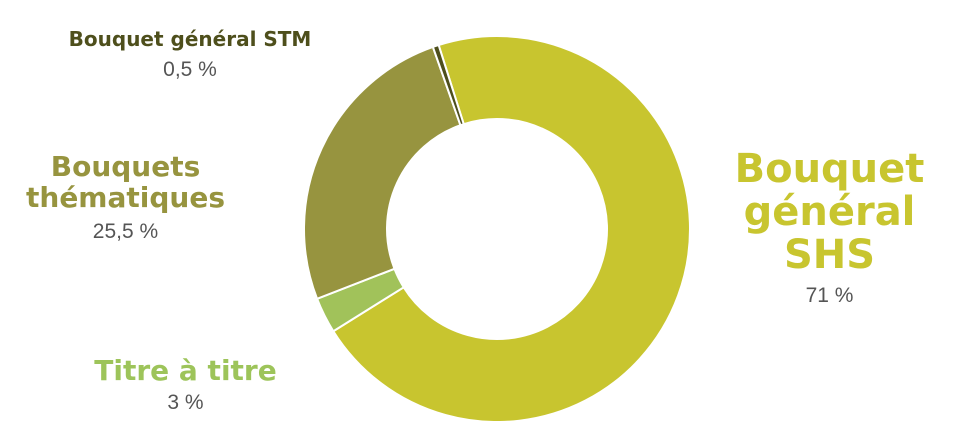 This screenshot has height=421, width=967. I want to click on label-bouquet-general-shs: Bouquet général SHS 71 %, so click(829, 227).